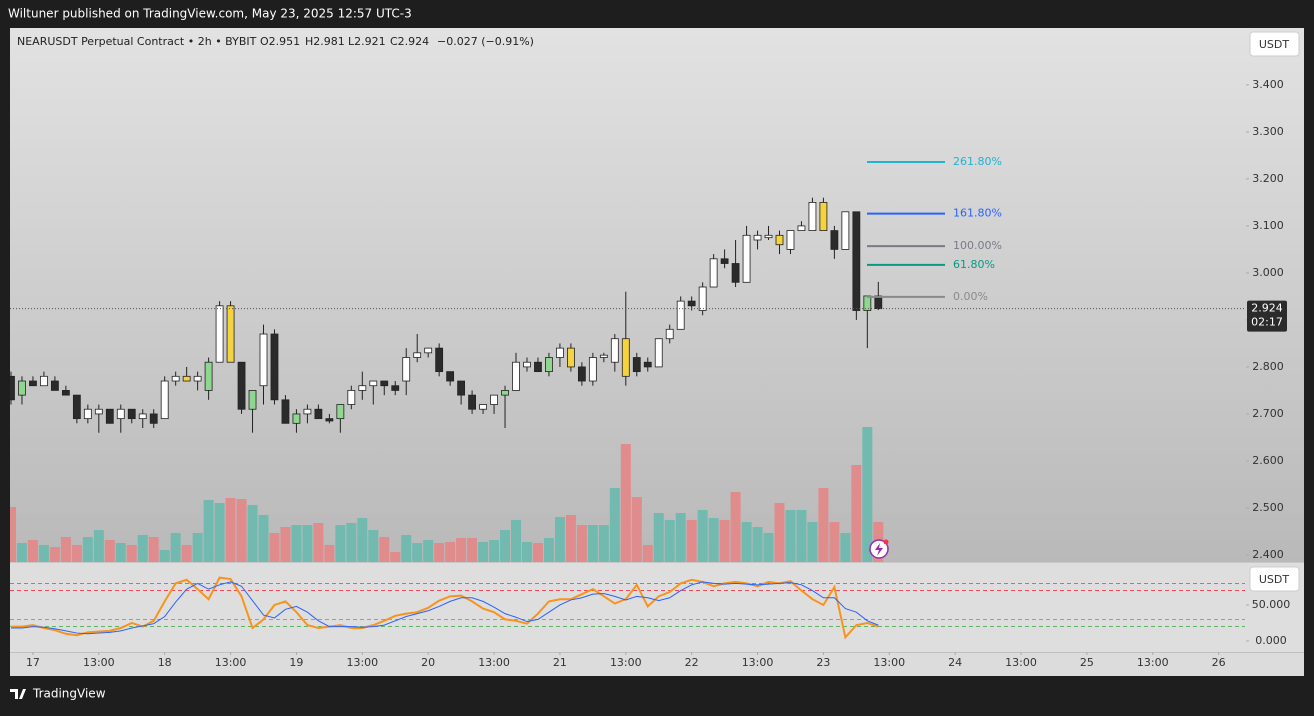  What do you see at coordinates (280, 41) in the screenshot?
I see `ohlc-open: O2.951` at bounding box center [280, 41].